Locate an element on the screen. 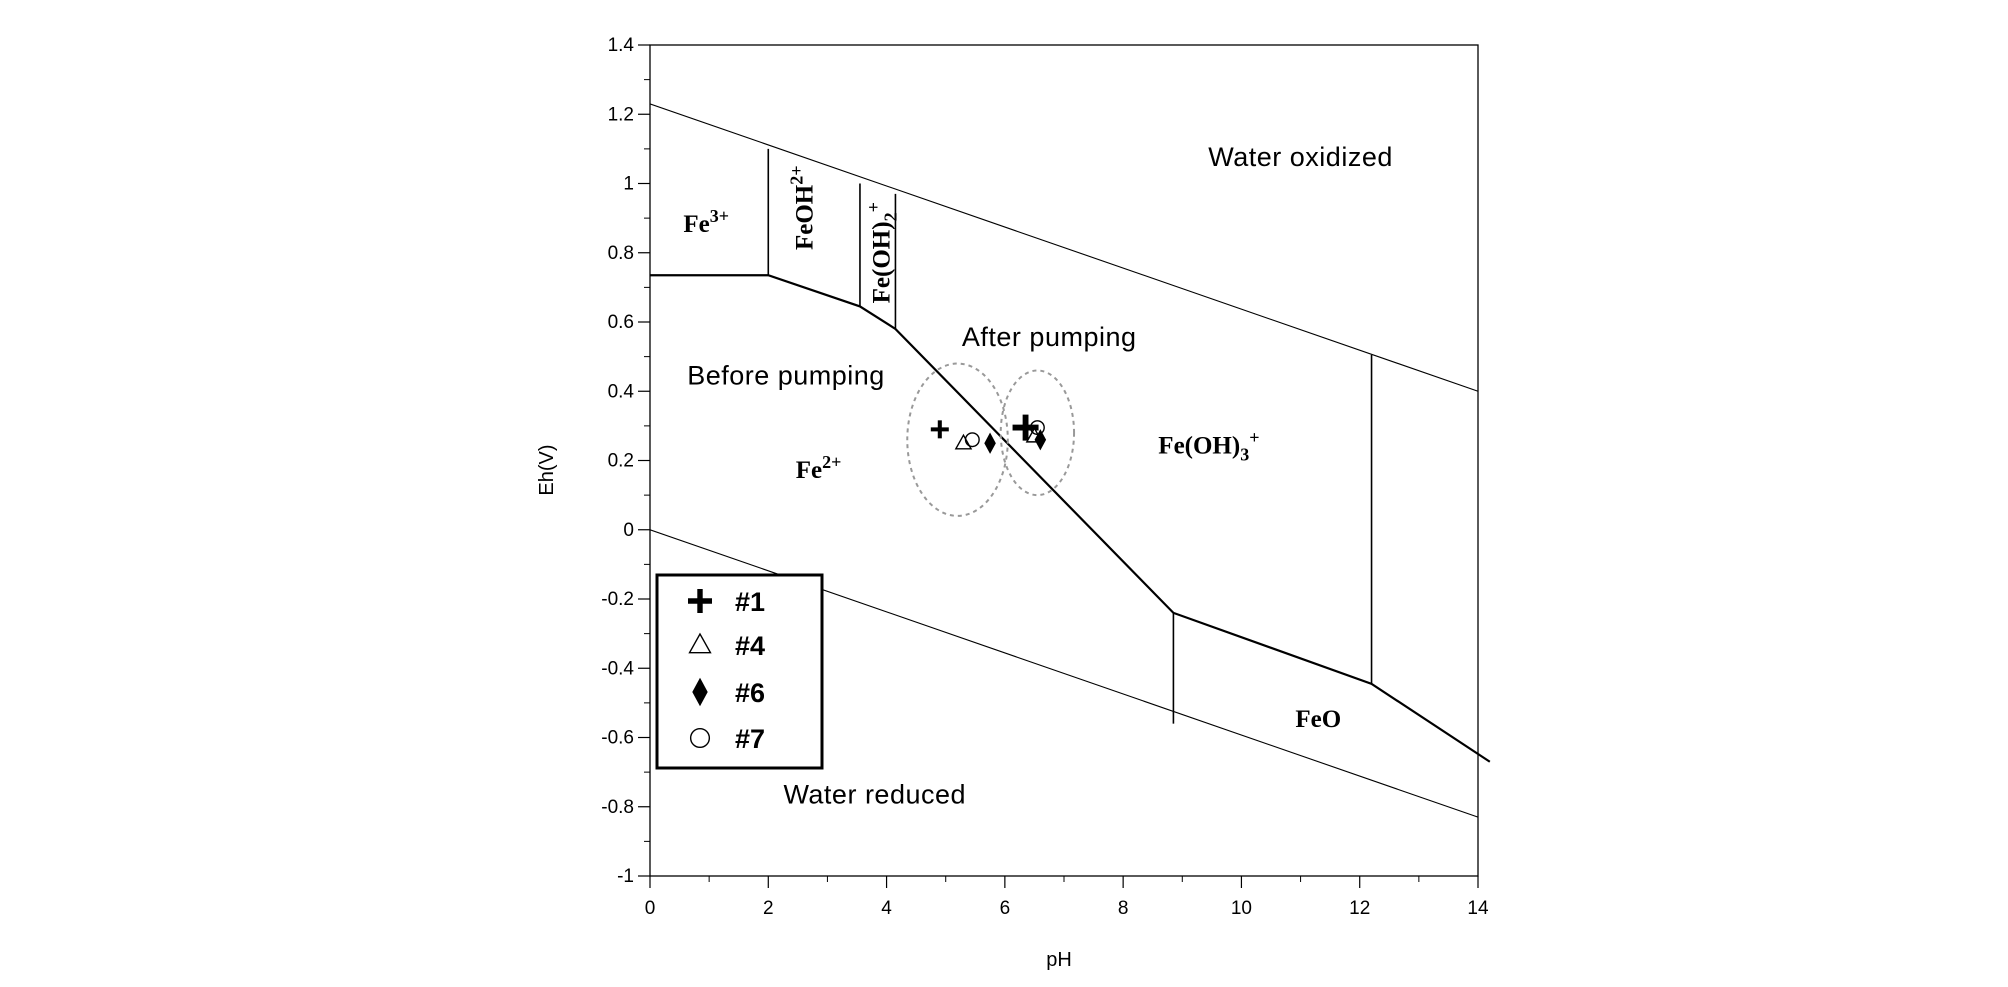 This screenshot has width=2008, height=987. region-label-superscript: 3+ is located at coordinates (719, 216).